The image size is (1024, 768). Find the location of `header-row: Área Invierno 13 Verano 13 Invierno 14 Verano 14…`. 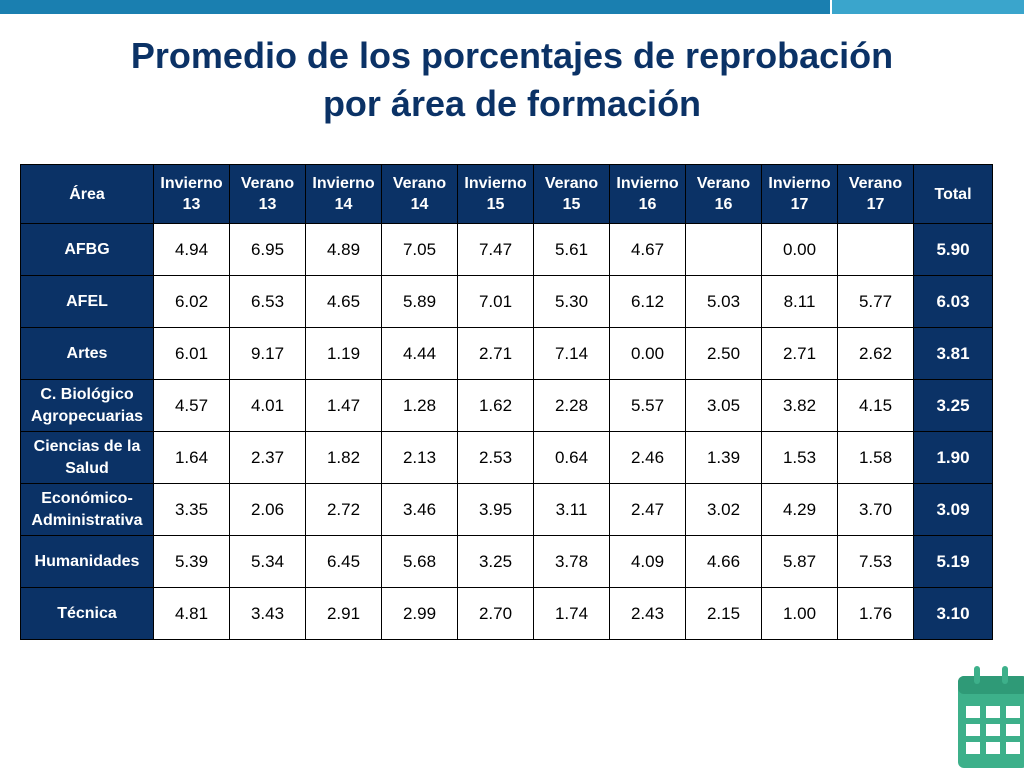

header-row: Área Invierno 13 Verano 13 Invierno 14 Verano 14… is located at coordinates (506, 194).